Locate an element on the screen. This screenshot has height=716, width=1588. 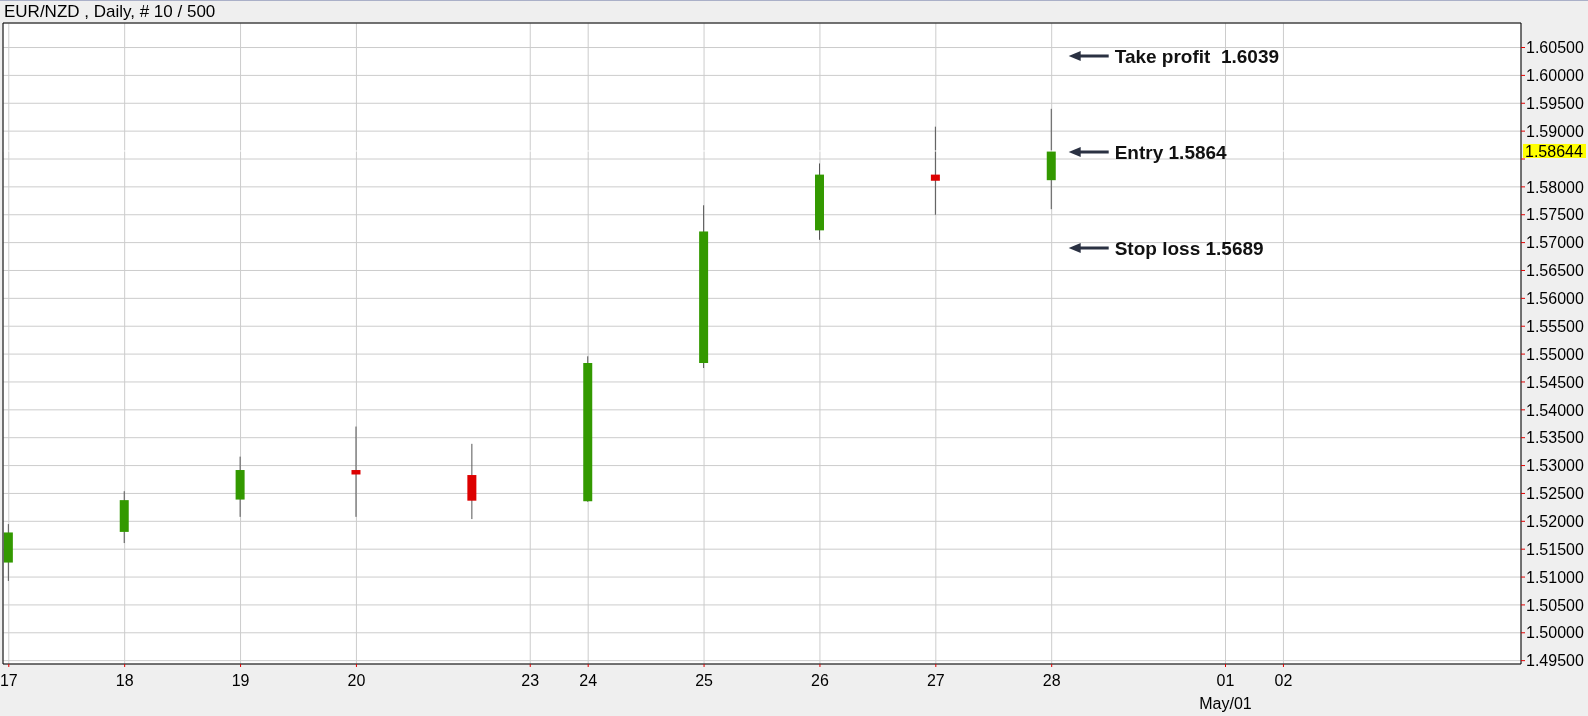
y-tick-label: 1.49500 is located at coordinates (1555, 661).